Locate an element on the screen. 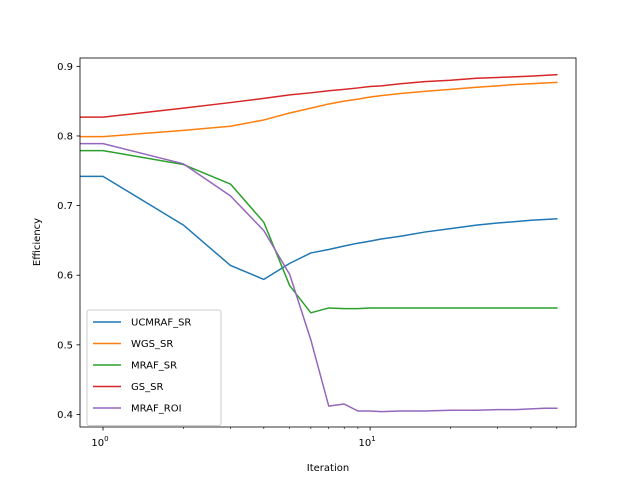  legend-box is located at coordinates (154, 367).